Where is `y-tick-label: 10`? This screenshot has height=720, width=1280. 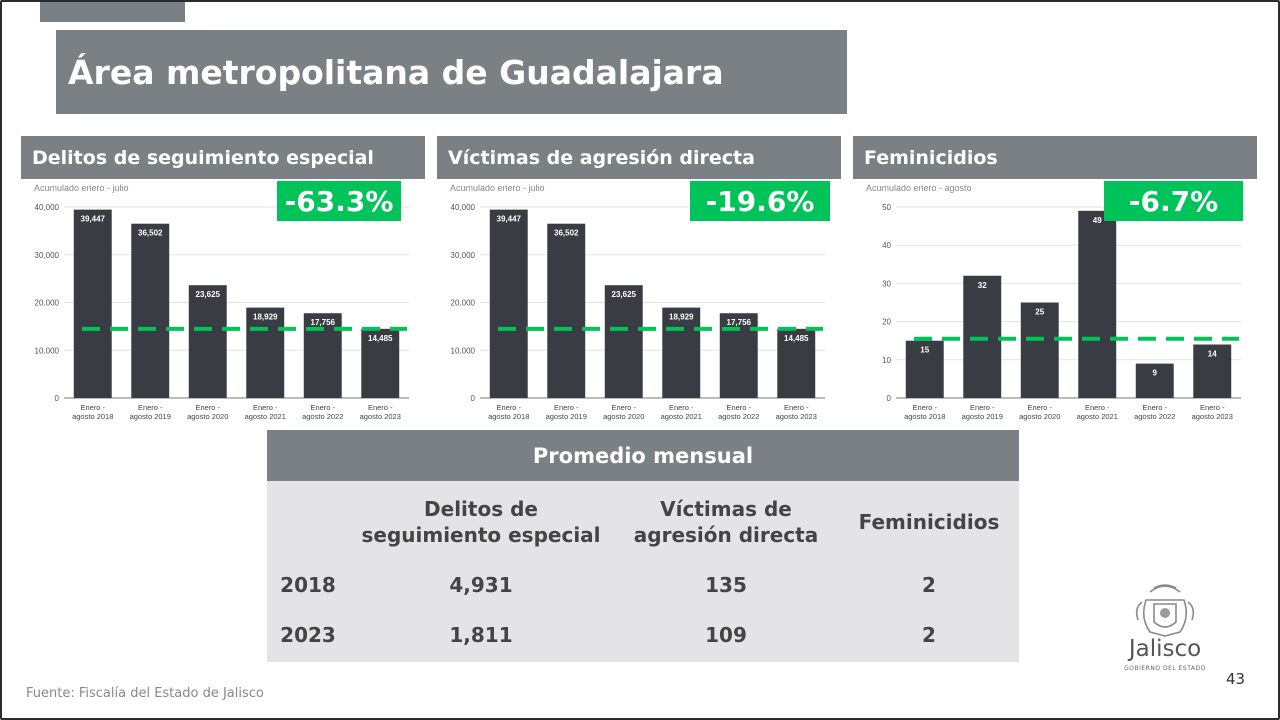
y-tick-label: 10 is located at coordinates (886, 360).